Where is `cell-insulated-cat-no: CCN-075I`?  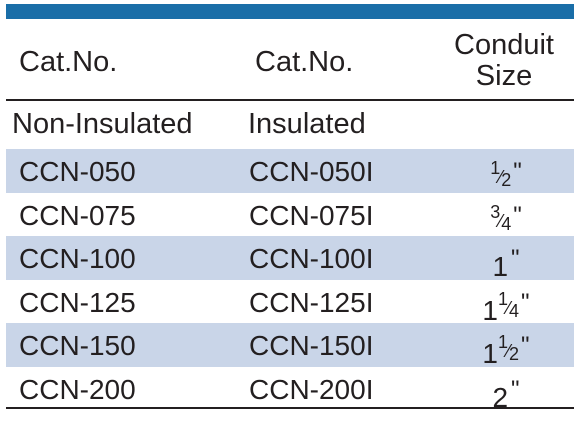
cell-insulated-cat-no: CCN-075I is located at coordinates (311, 215).